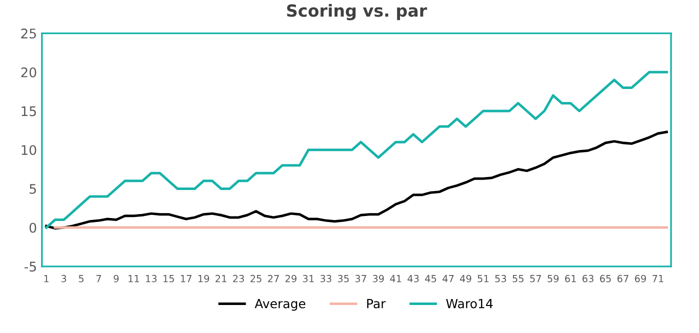 The height and width of the screenshot is (333, 699). Describe the element at coordinates (151, 278) in the screenshot. I see `x-tick-label: 13` at that location.